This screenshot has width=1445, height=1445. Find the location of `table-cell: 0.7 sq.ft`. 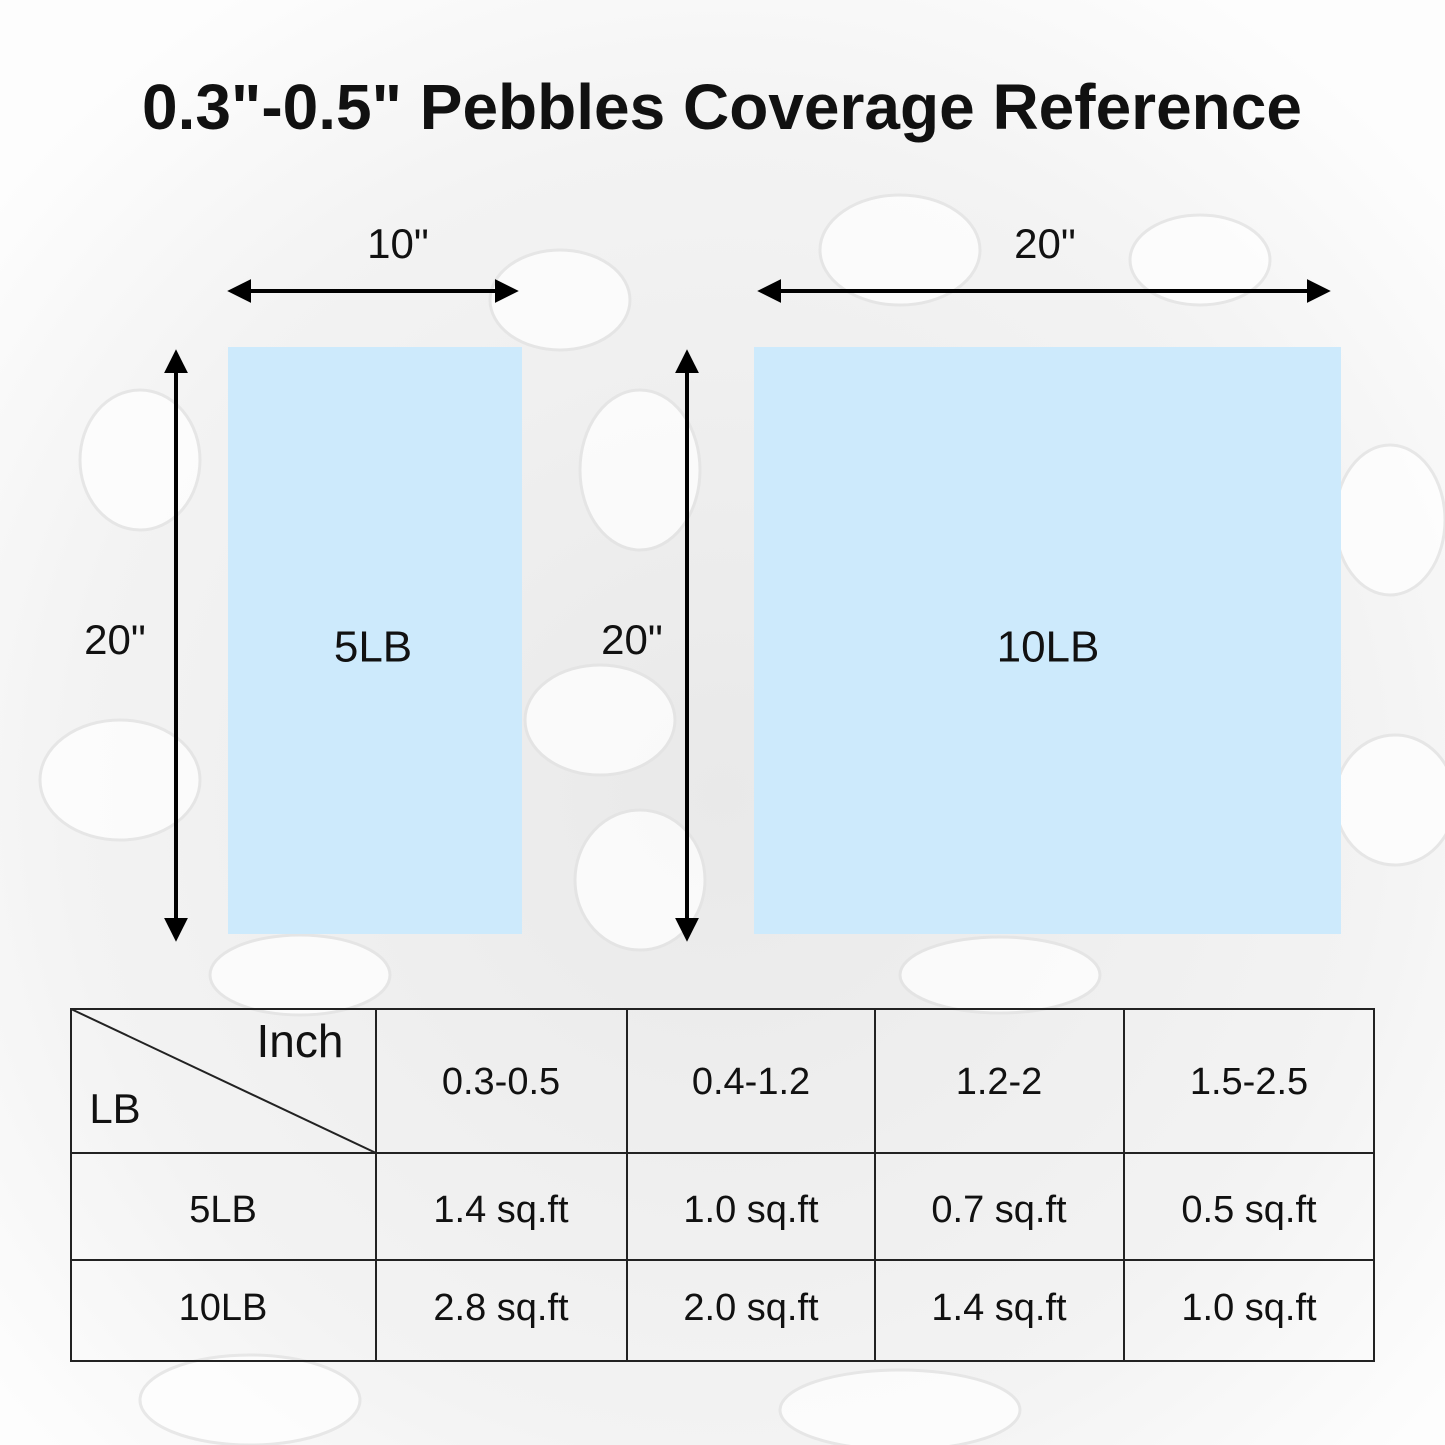

table-cell: 0.7 sq.ft is located at coordinates (999, 1210).